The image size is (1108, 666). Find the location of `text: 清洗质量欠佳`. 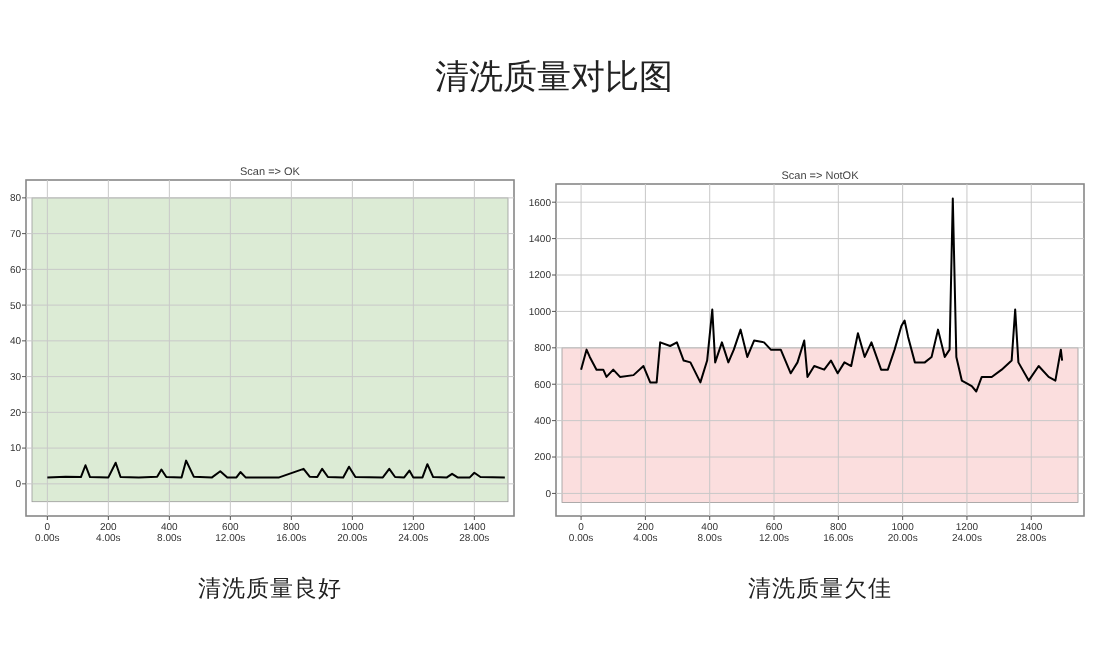

text: 清洗质量欠佳 is located at coordinates (820, 588).